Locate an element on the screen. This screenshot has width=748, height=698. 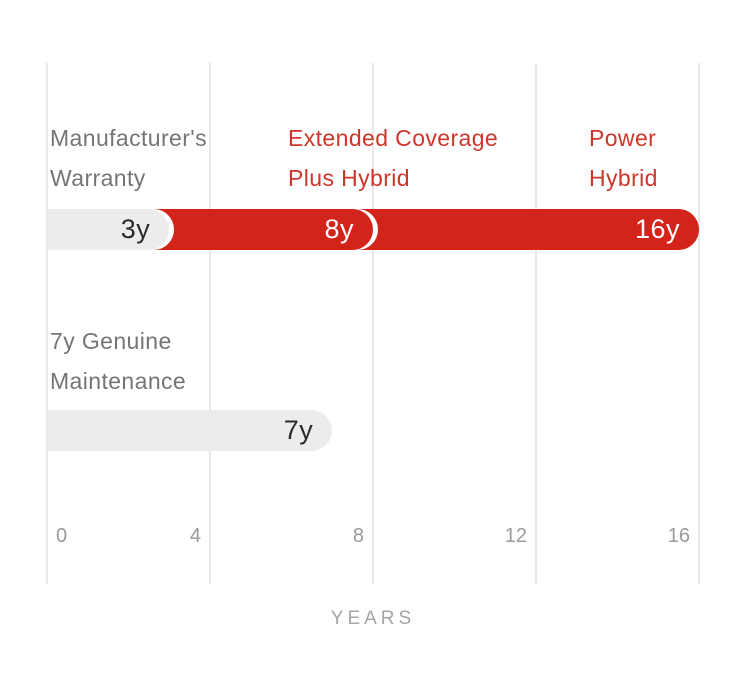
series-label-line: Warranty is located at coordinates (98, 178).